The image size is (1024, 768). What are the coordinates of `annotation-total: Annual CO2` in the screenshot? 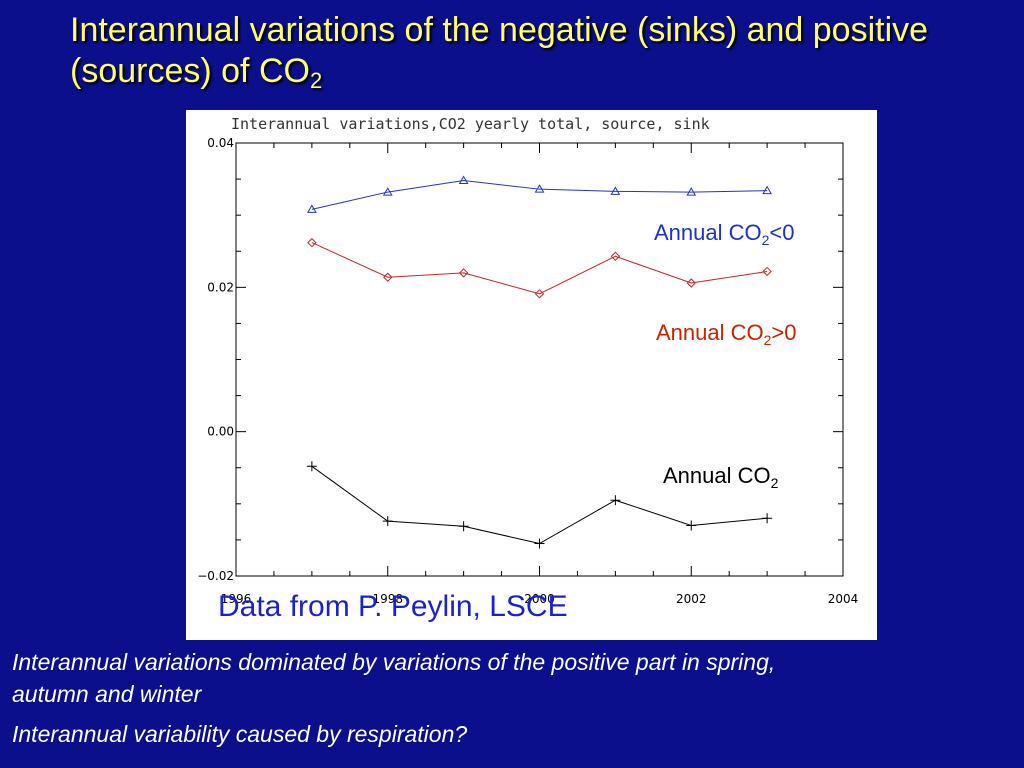 It's located at (720, 477).